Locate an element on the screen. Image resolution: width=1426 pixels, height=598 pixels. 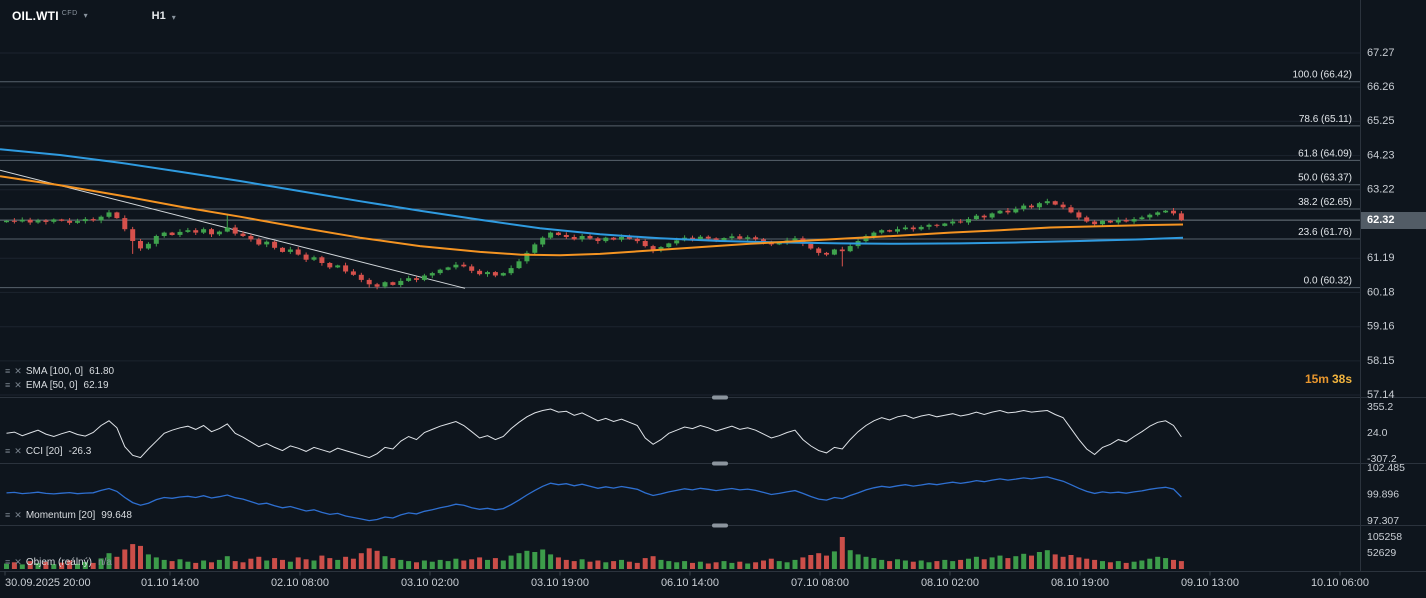
momentum-tick-label: 99.896 is located at coordinates (1383, 494).